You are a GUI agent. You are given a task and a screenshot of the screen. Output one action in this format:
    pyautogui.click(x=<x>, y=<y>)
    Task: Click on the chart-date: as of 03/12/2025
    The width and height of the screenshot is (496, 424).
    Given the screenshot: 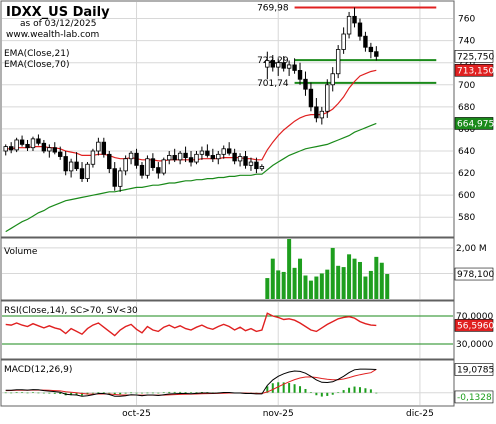 What is the action you would take?
    pyautogui.click(x=58, y=24)
    